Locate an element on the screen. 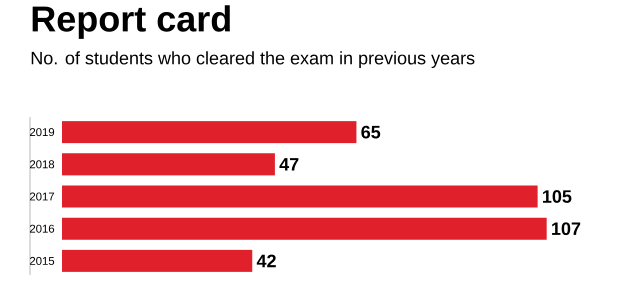 Image resolution: width=640 pixels, height=305 pixels. y-tick-label: 2017 is located at coordinates (42, 196).